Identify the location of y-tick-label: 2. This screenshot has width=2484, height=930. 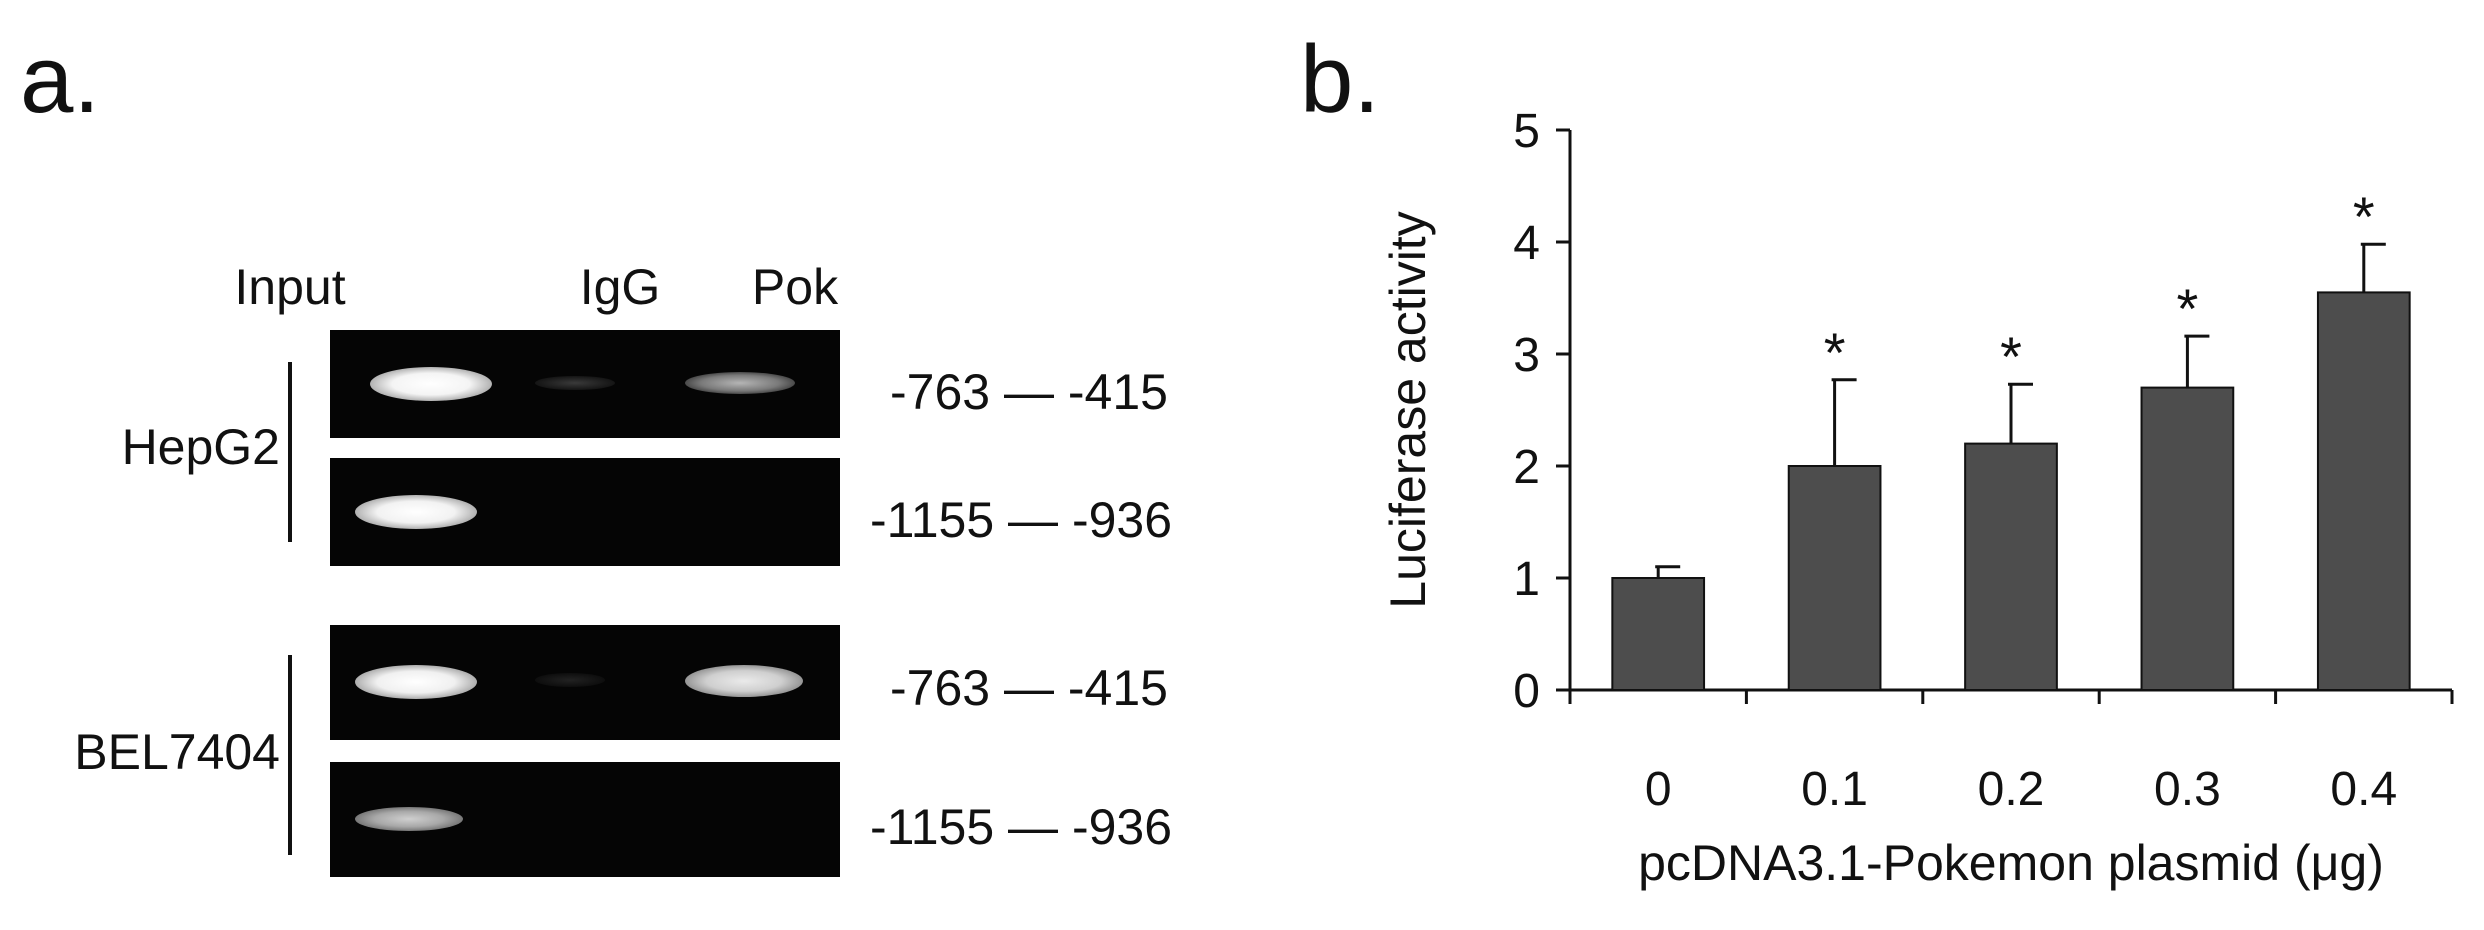
(1526, 467).